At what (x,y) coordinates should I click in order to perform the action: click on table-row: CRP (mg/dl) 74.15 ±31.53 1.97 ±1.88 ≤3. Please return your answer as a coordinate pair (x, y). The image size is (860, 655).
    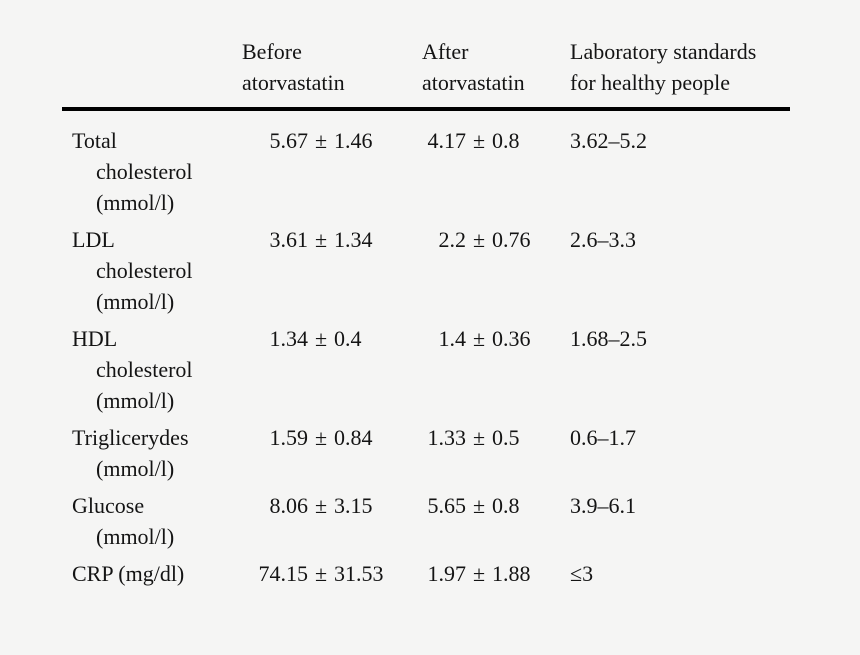
    Looking at the image, I should click on (426, 573).